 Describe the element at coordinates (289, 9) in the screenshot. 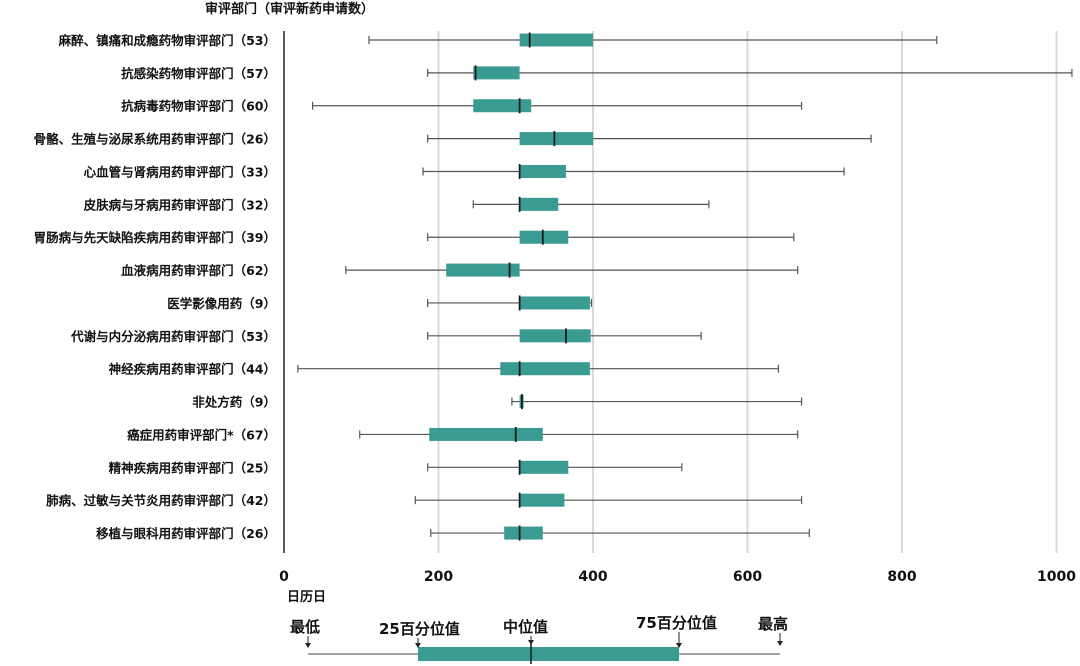

I see `y-axis-title: 审评部门（审评新药申请数）` at that location.